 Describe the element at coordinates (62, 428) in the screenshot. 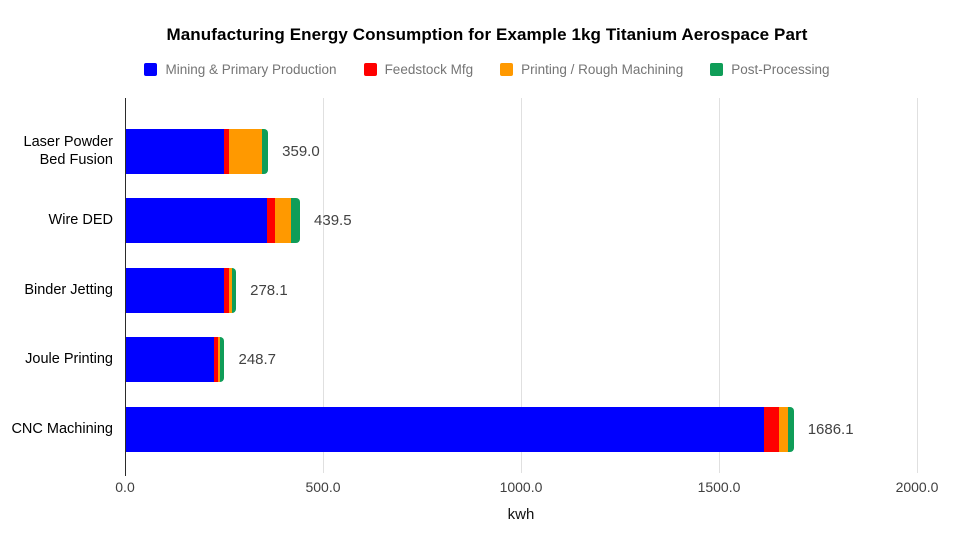

I see `y-axis-label: CNC Machining` at that location.